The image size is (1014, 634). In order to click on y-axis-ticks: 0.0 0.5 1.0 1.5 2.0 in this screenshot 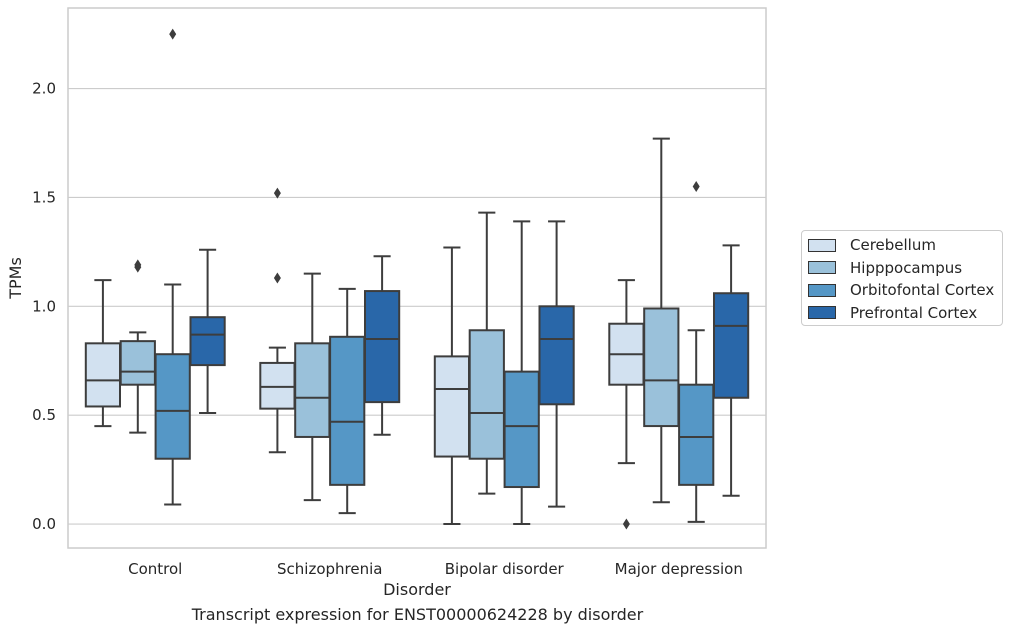, I will do `click(44, 306)`.